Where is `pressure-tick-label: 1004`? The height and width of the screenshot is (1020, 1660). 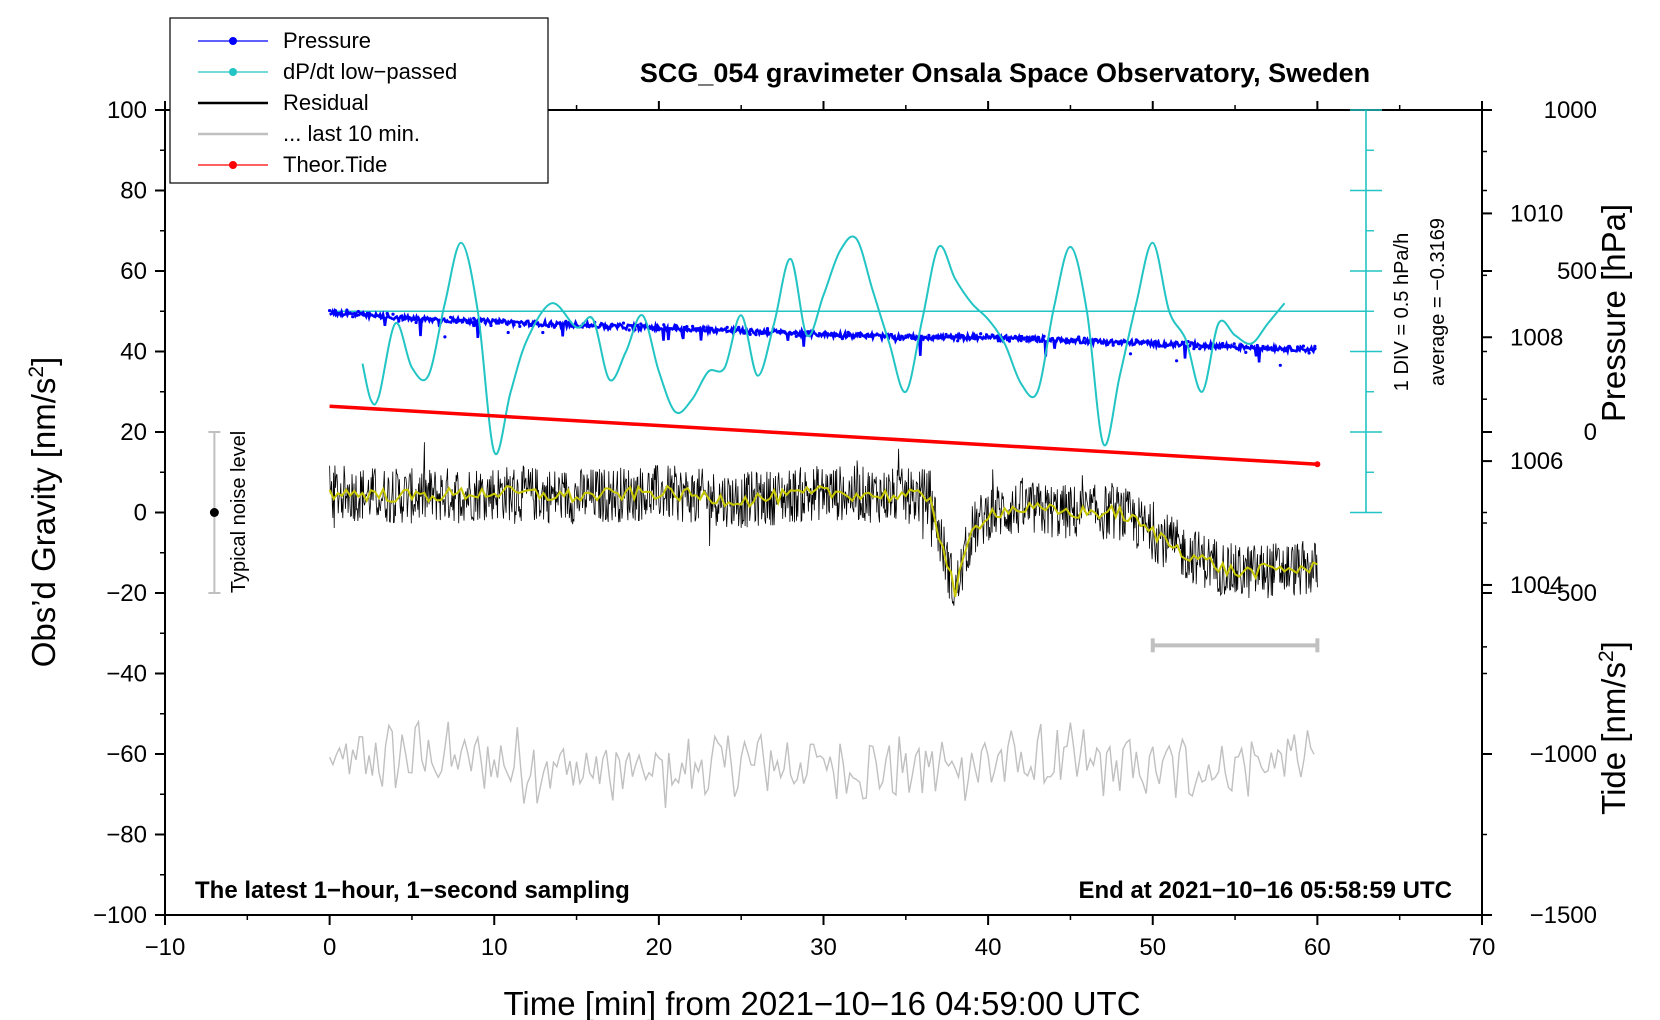
pressure-tick-label: 1004 is located at coordinates (1536, 585).